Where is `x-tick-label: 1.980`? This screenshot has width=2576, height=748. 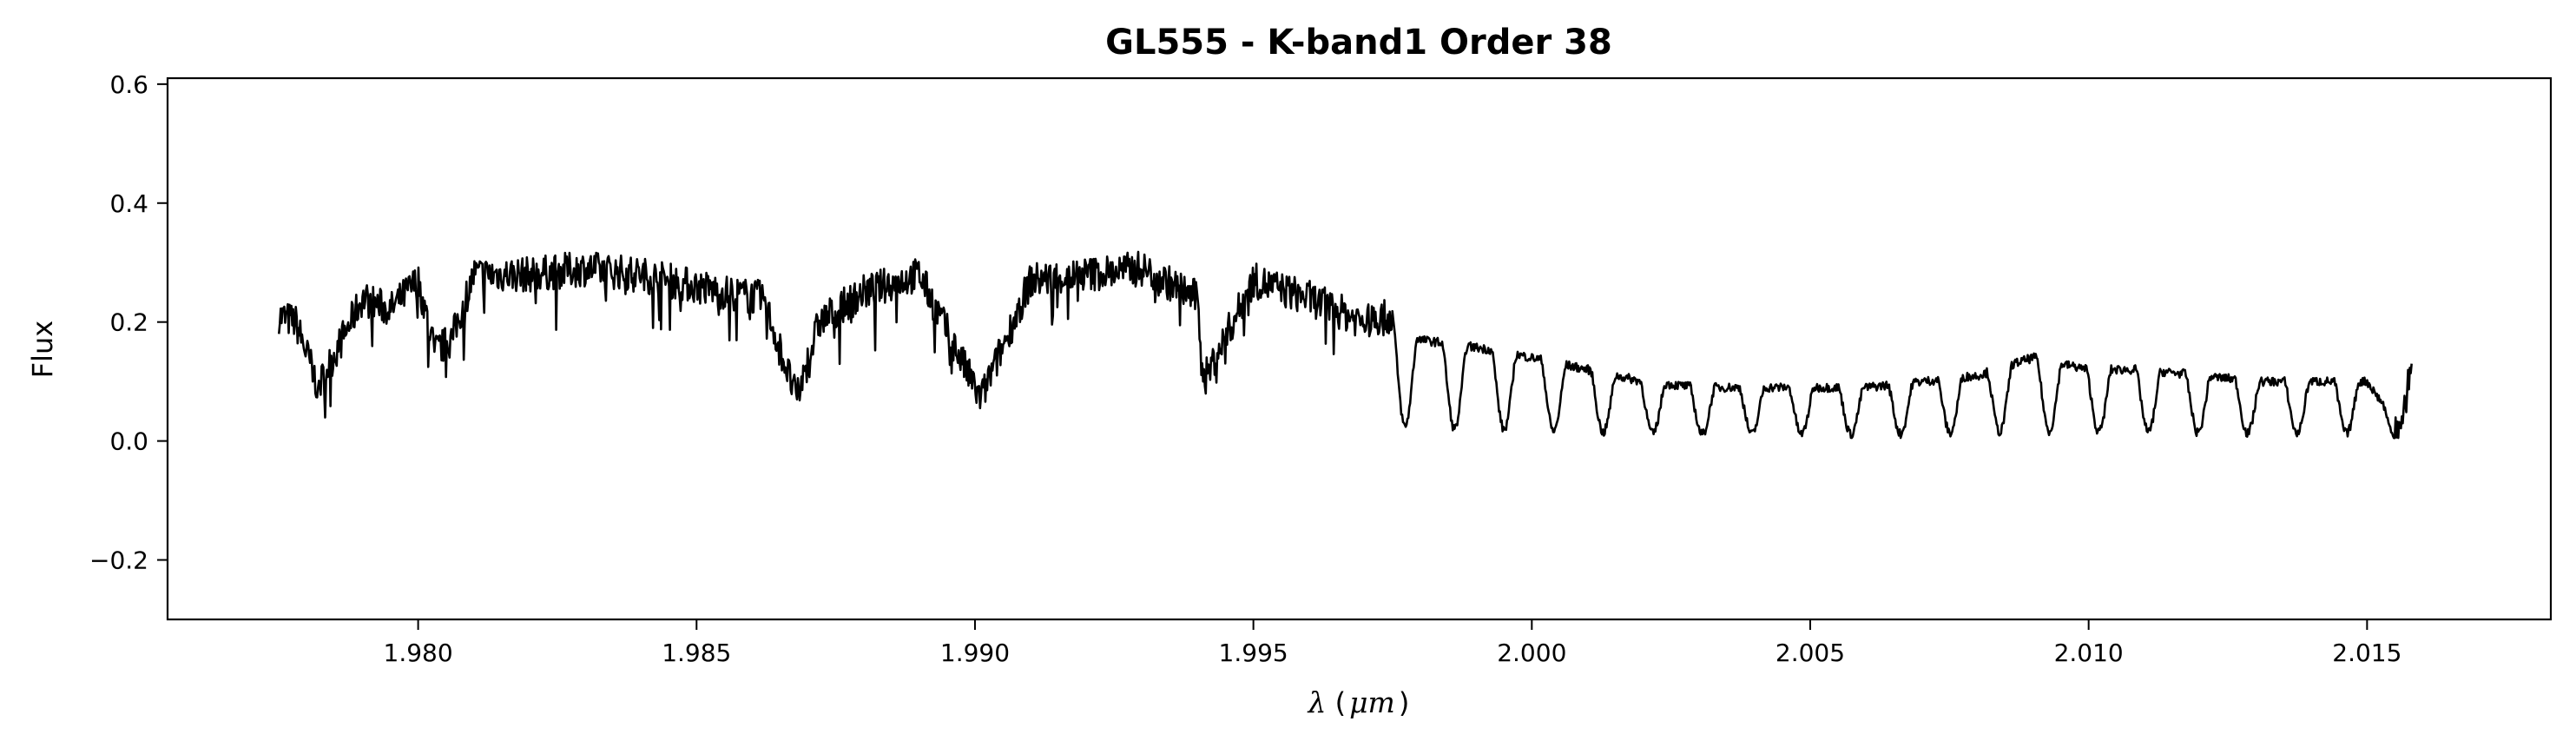
x-tick-label: 1.980 is located at coordinates (418, 653).